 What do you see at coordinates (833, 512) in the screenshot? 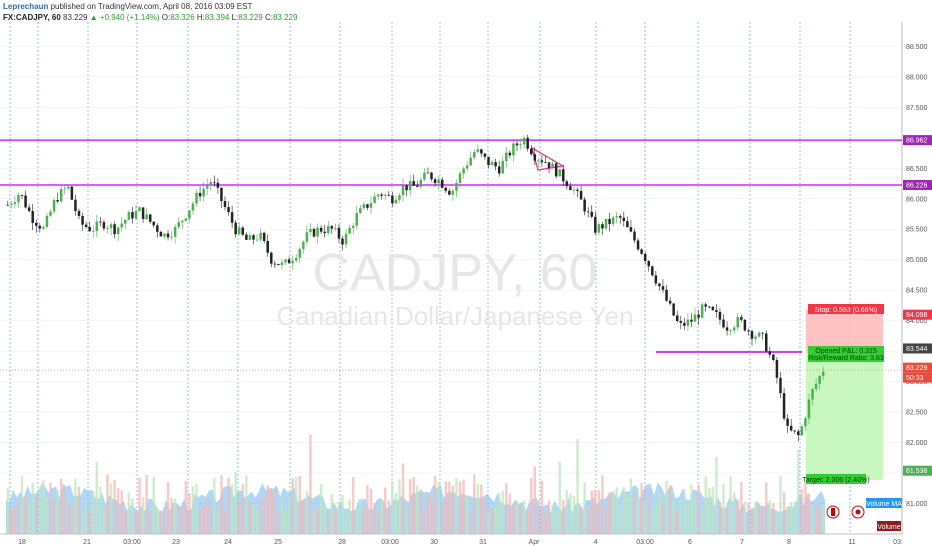
I see `canada-flag-icon` at bounding box center [833, 512].